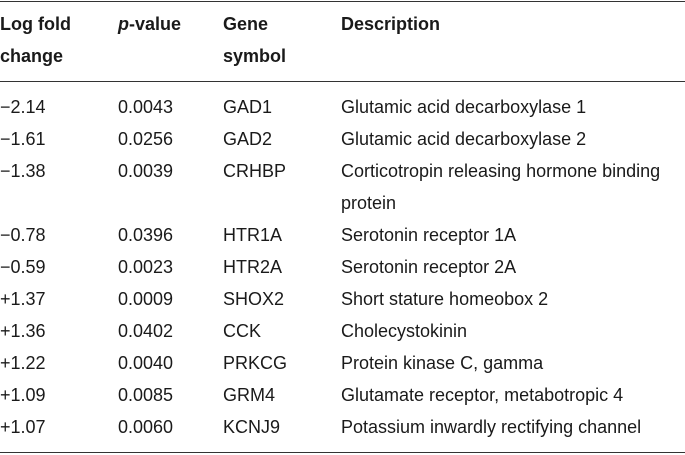 The image size is (685, 455). I want to click on cell-log-fold-change: −0.78, so click(23, 235).